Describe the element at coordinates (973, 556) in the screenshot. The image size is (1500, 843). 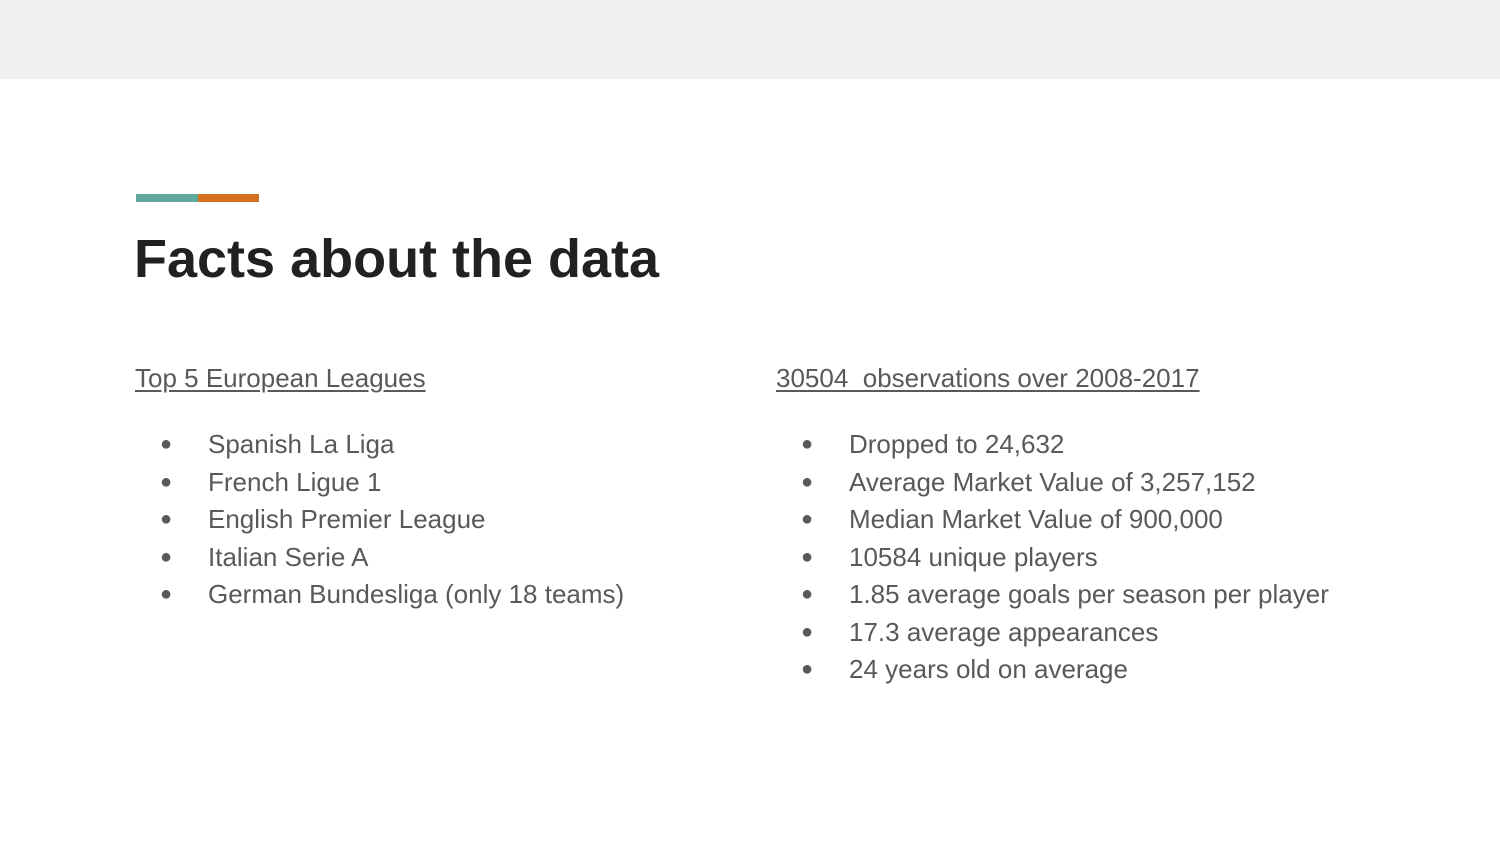
I see `list-item-text: 10584 unique players` at that location.